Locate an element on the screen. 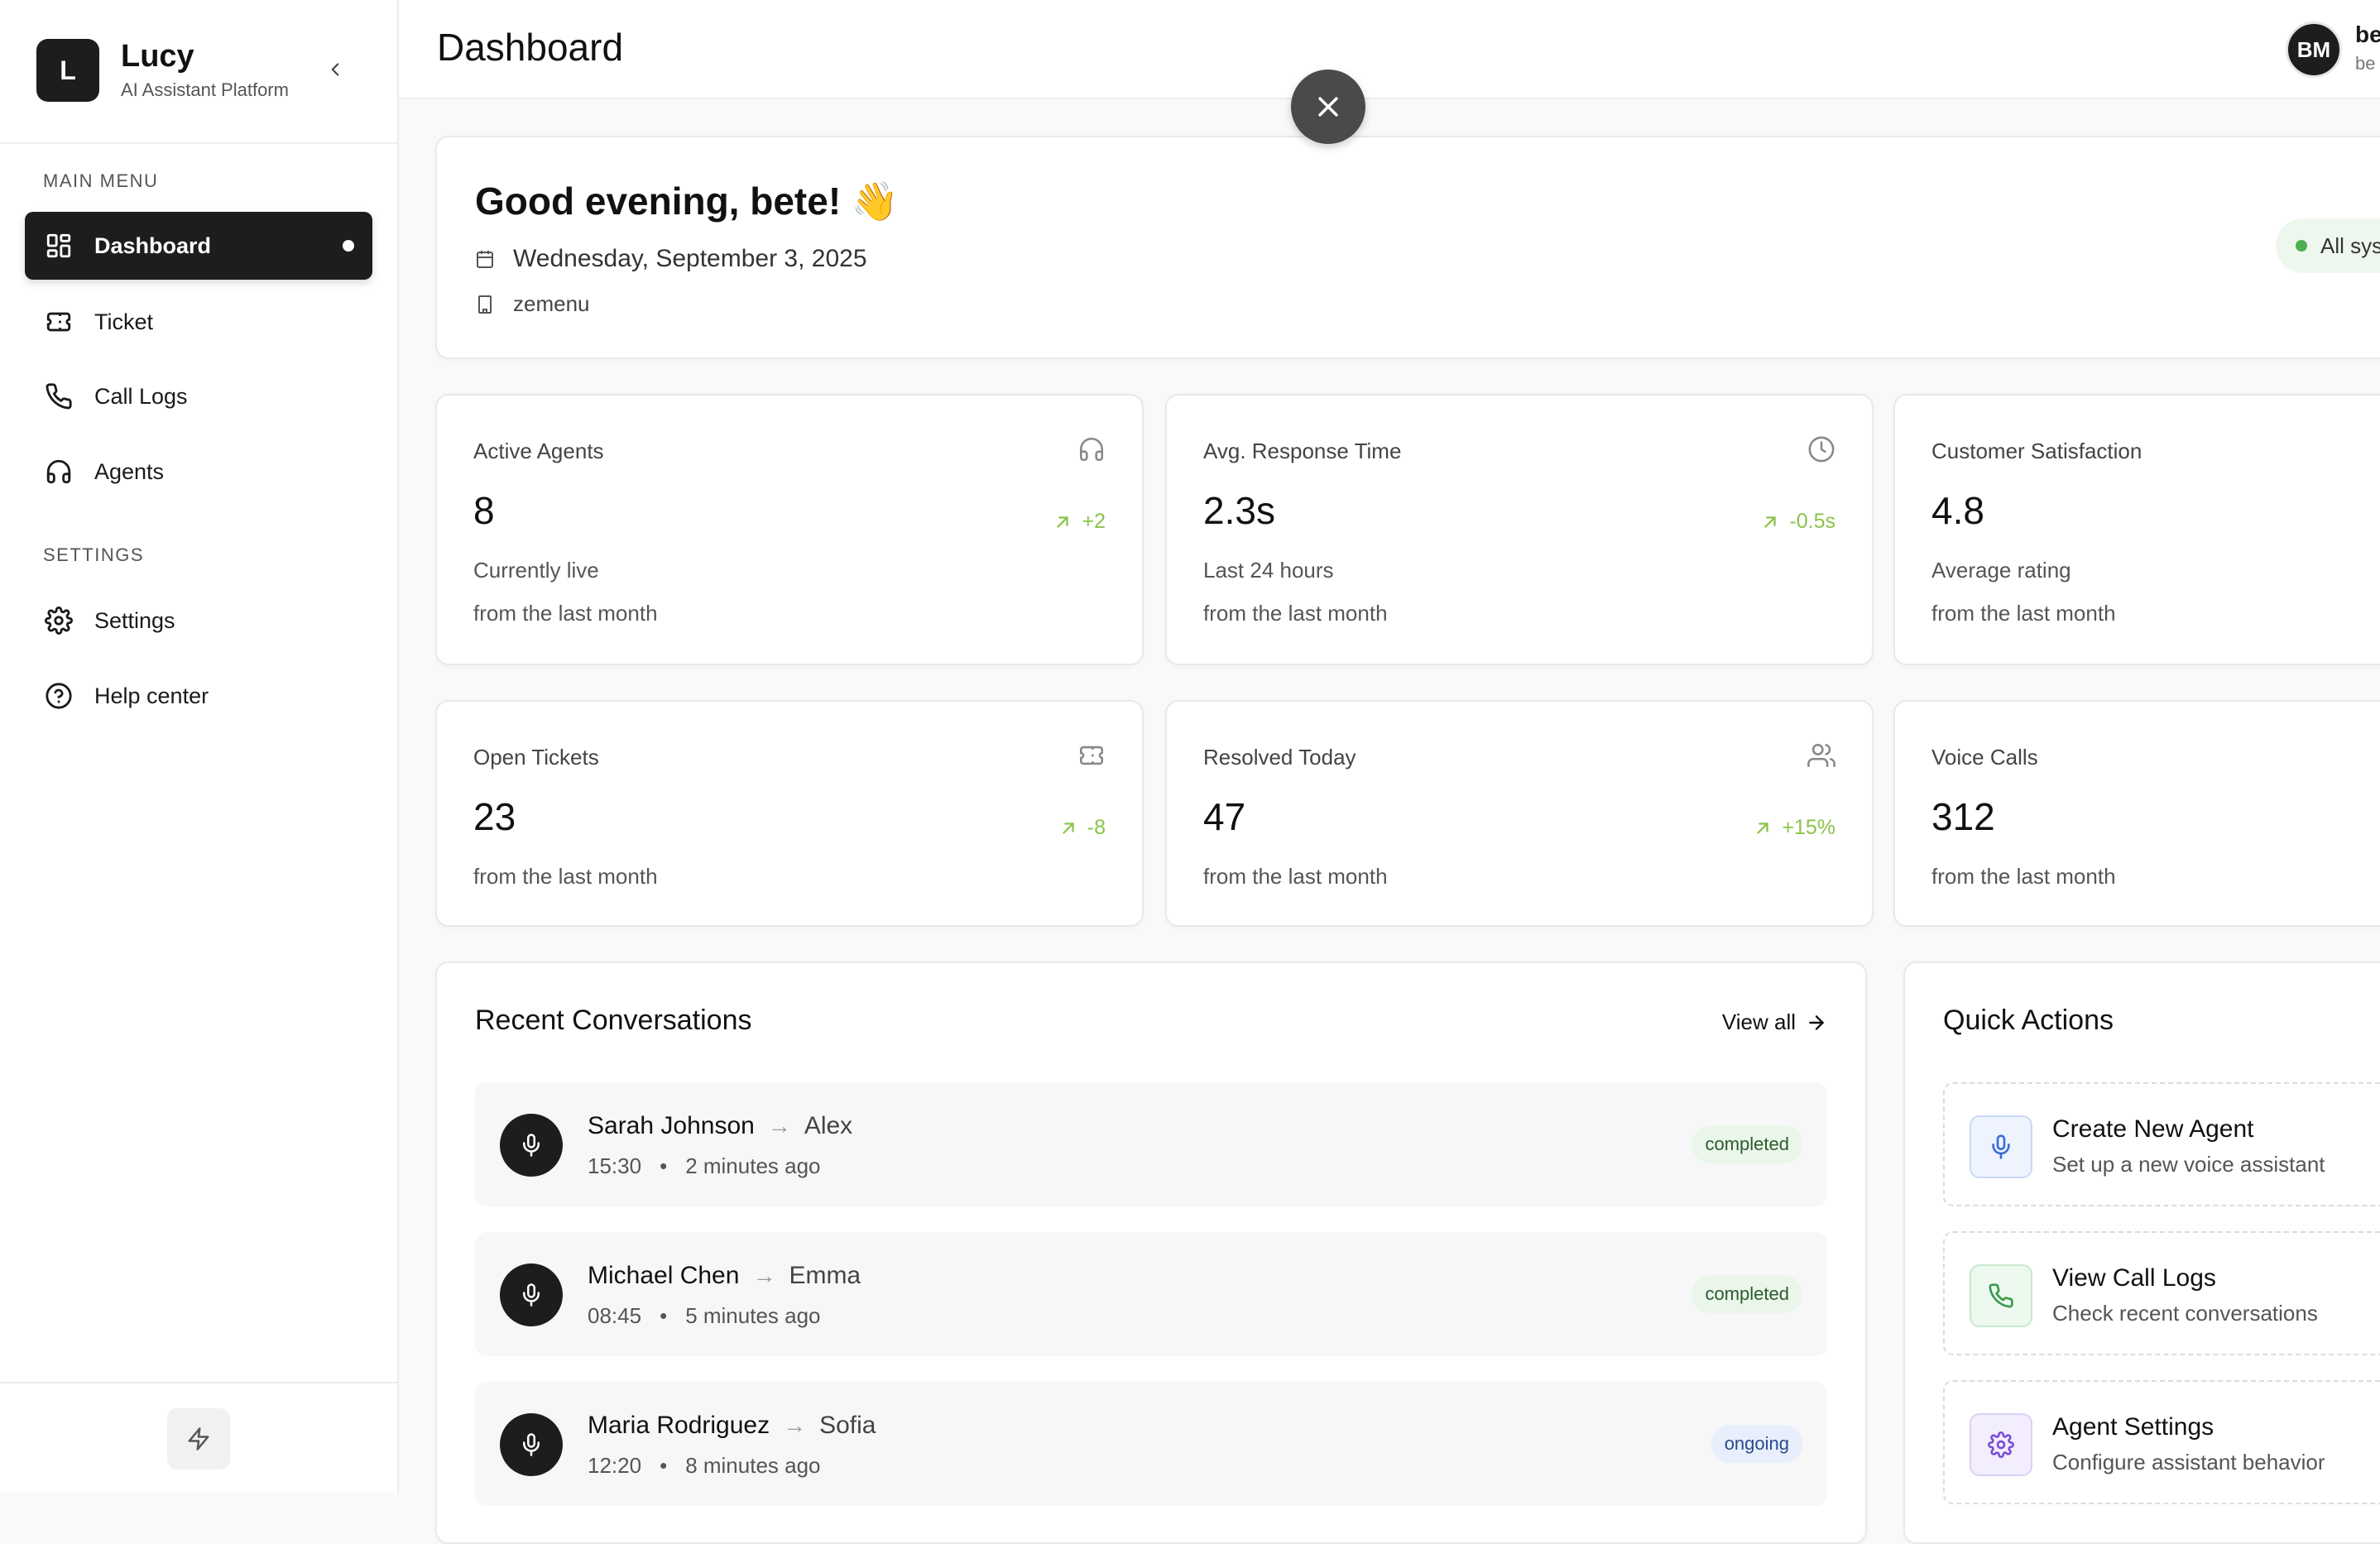  greeting-org-row: zemenu is located at coordinates (532, 304).